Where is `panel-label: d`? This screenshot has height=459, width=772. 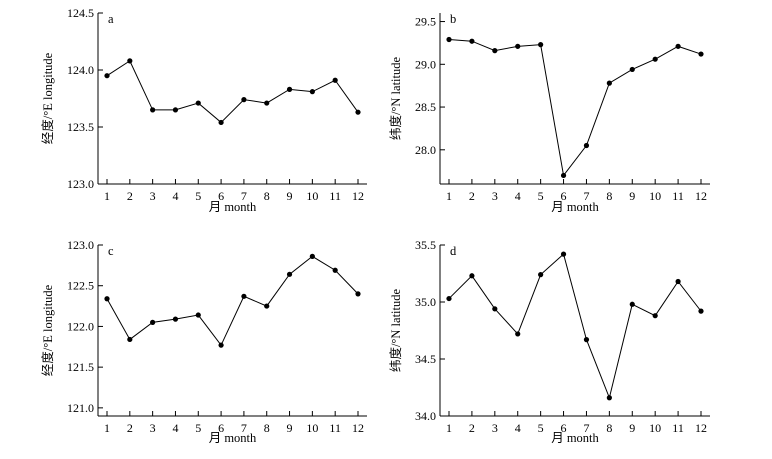
panel-label: d is located at coordinates (453, 251).